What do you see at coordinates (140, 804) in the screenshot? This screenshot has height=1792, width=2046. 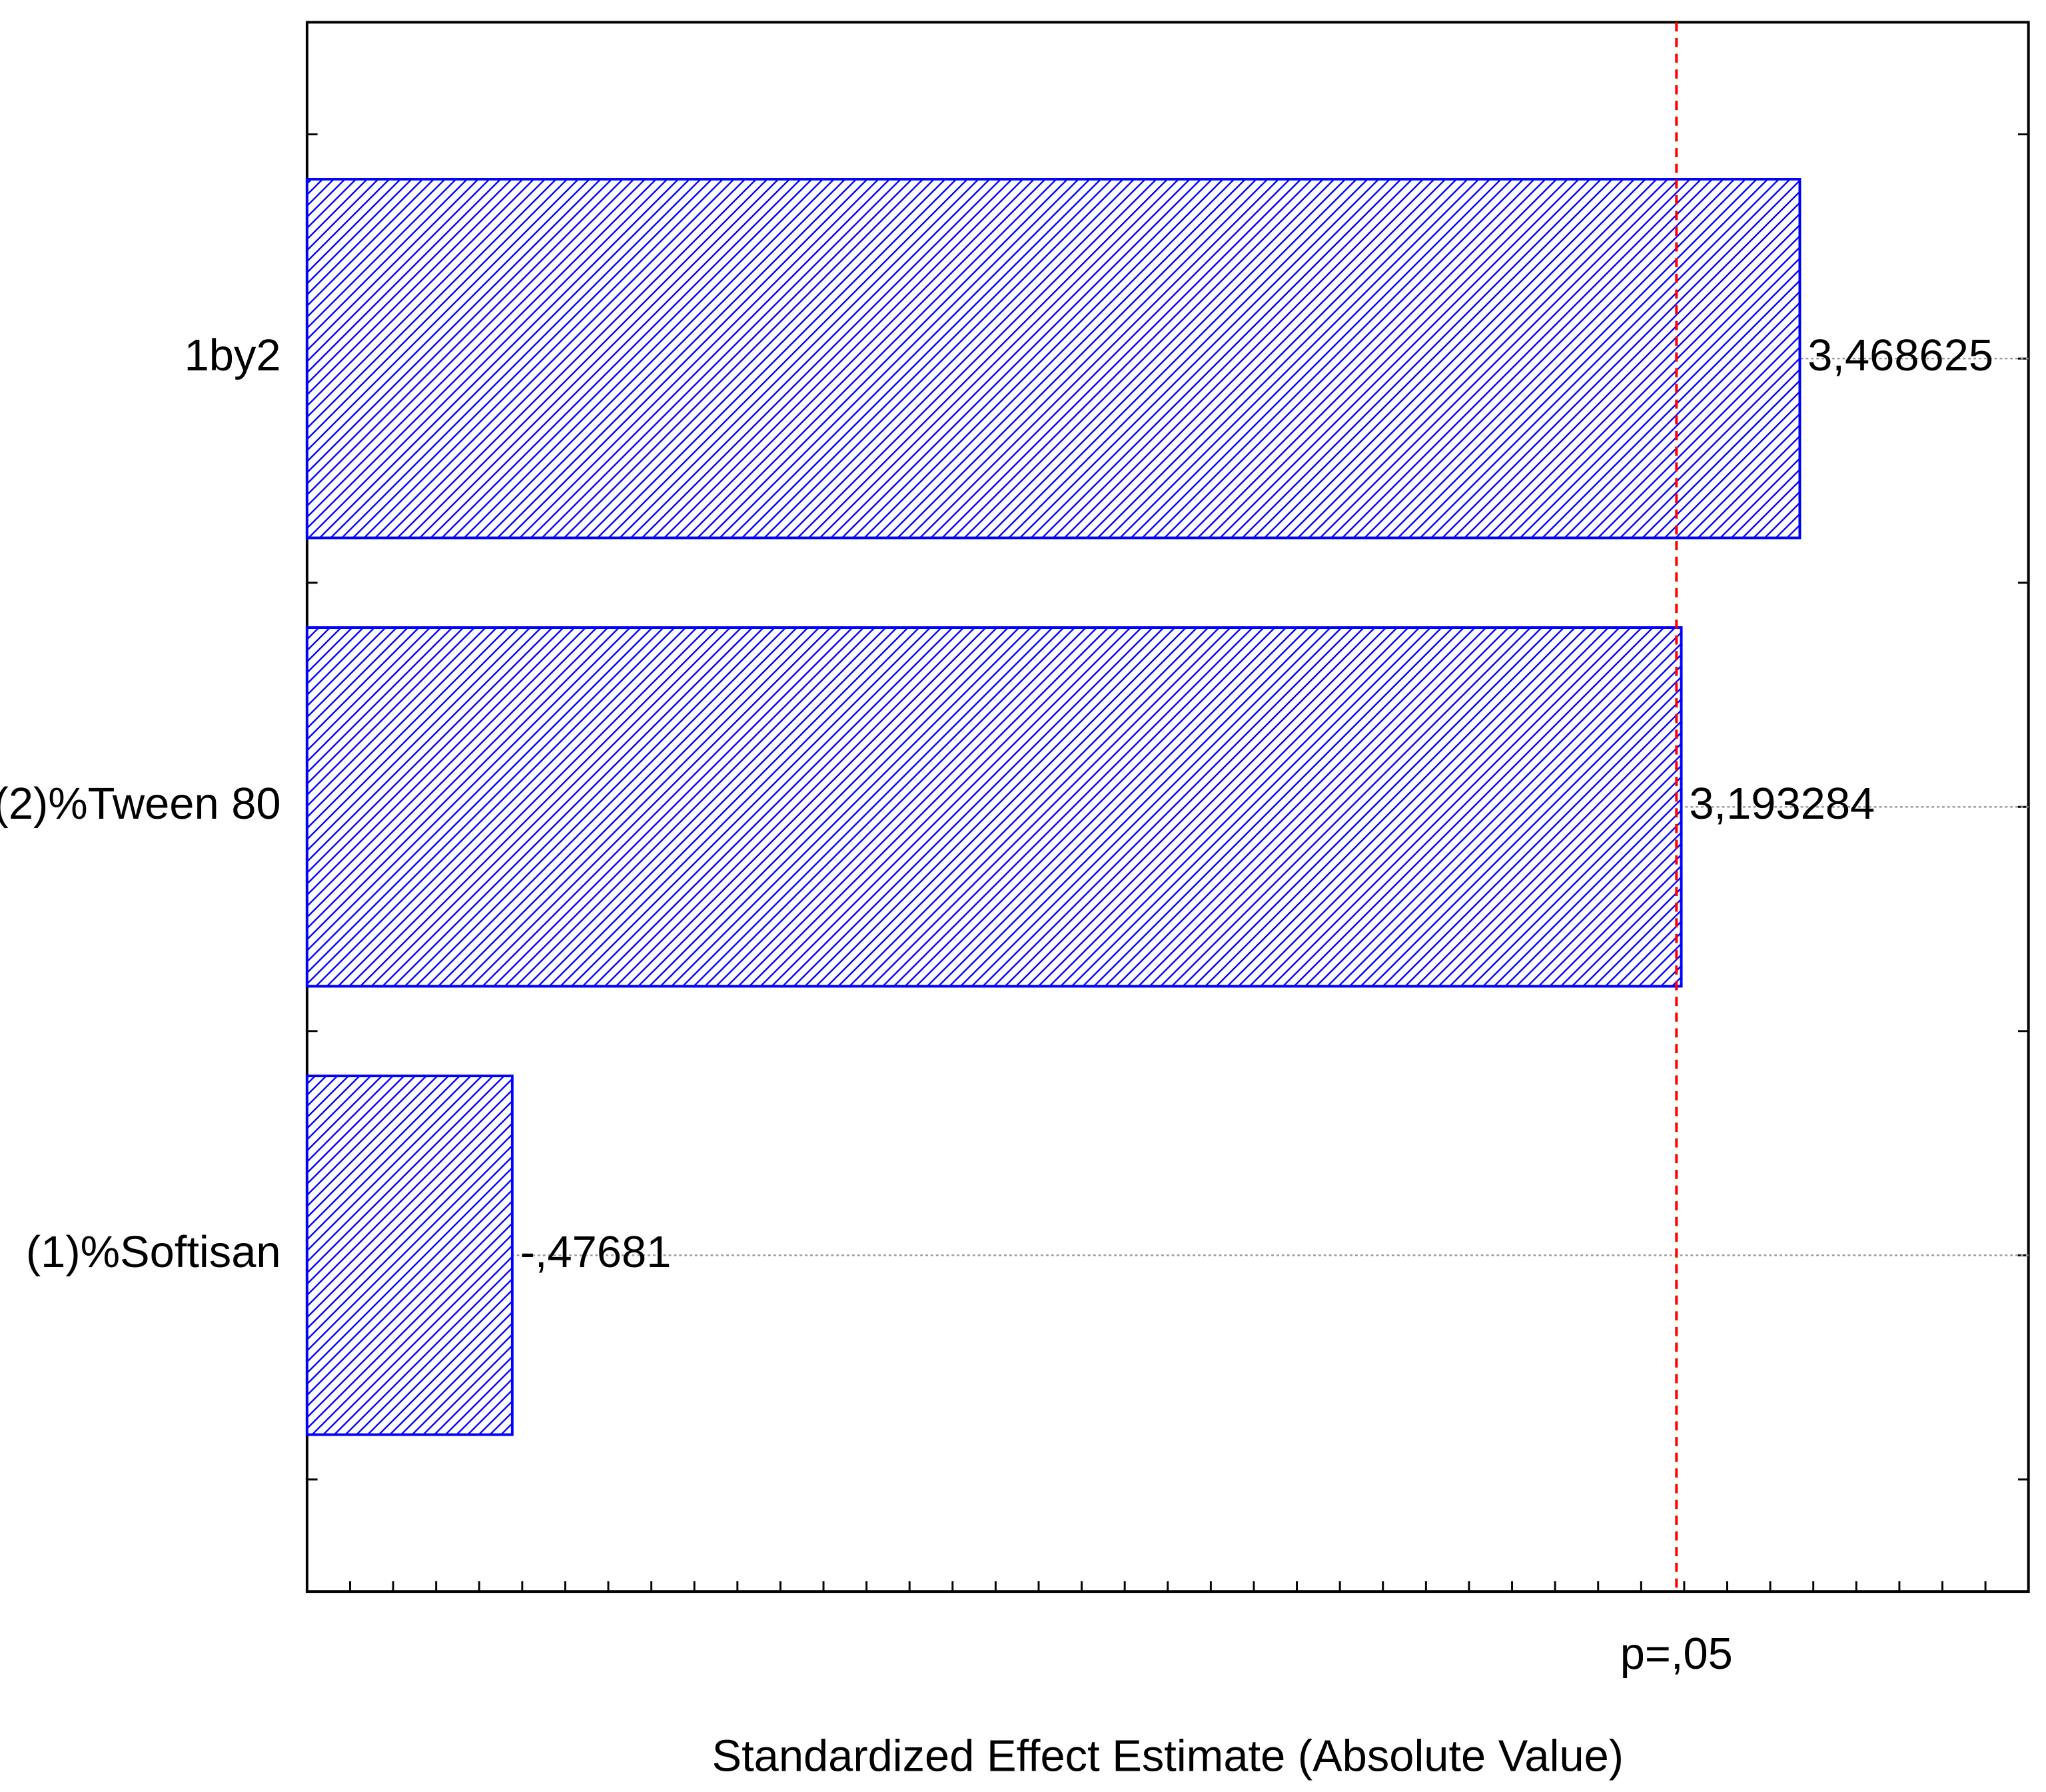 I see `y-tick-label: (2)%Tween 80` at bounding box center [140, 804].